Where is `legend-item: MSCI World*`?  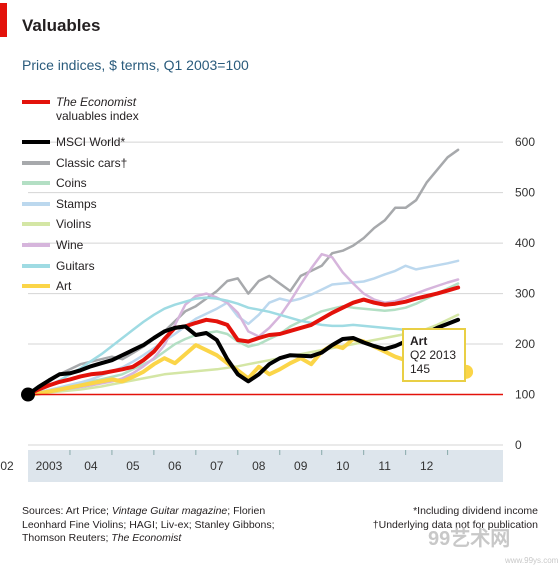
legend-item: MSCI World* is located at coordinates (80, 145).